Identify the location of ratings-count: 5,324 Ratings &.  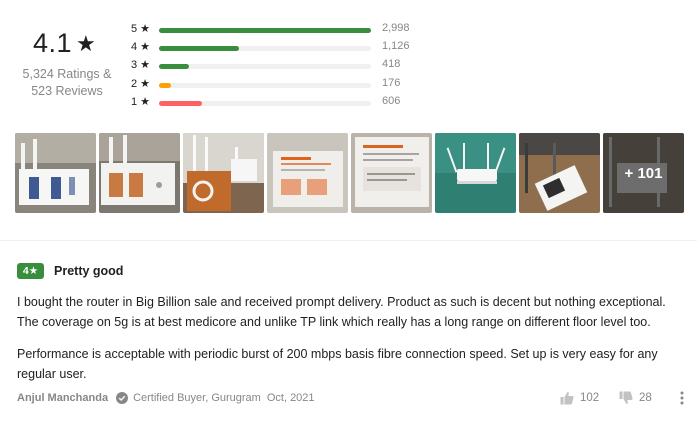
(67, 74).